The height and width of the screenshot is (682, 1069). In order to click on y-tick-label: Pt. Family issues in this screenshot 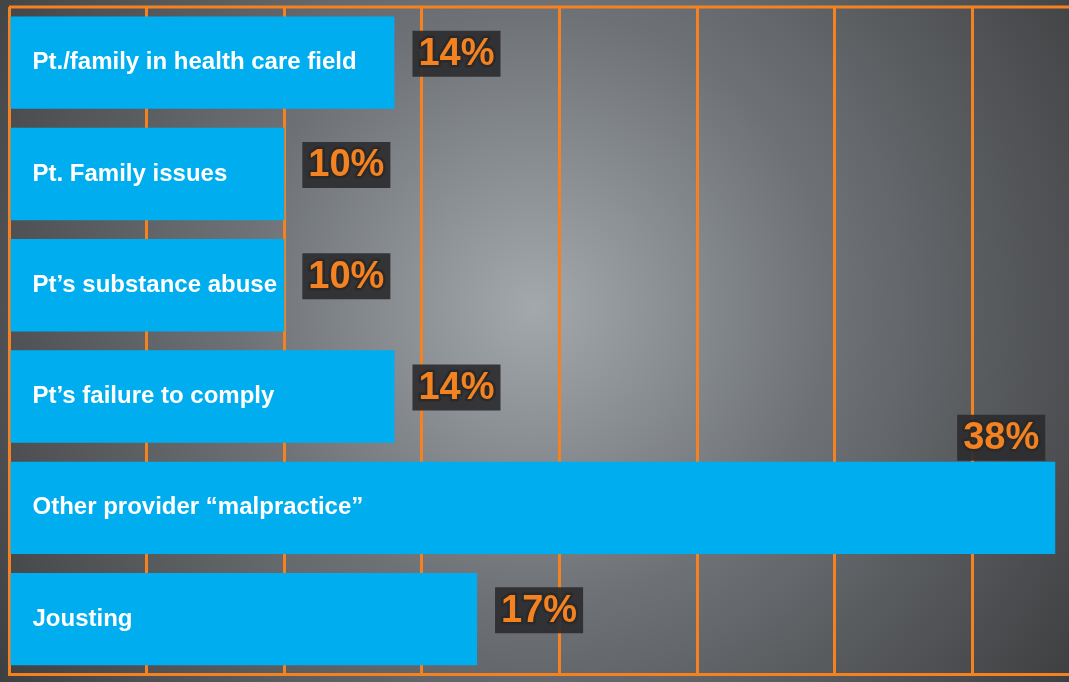, I will do `click(130, 172)`.